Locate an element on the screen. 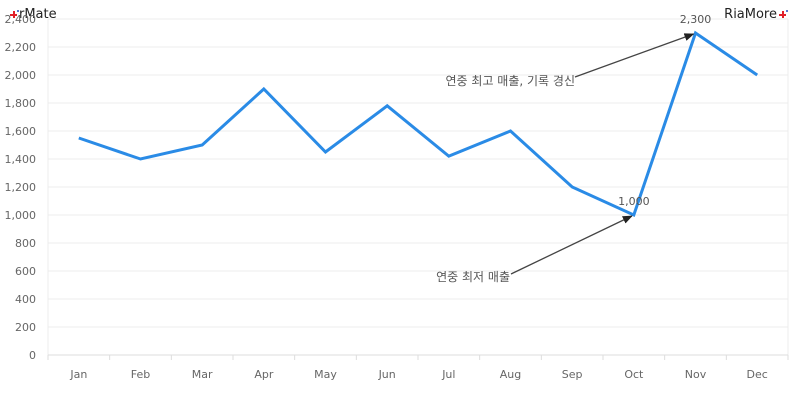  x-tick-label: Dec is located at coordinates (757, 374).